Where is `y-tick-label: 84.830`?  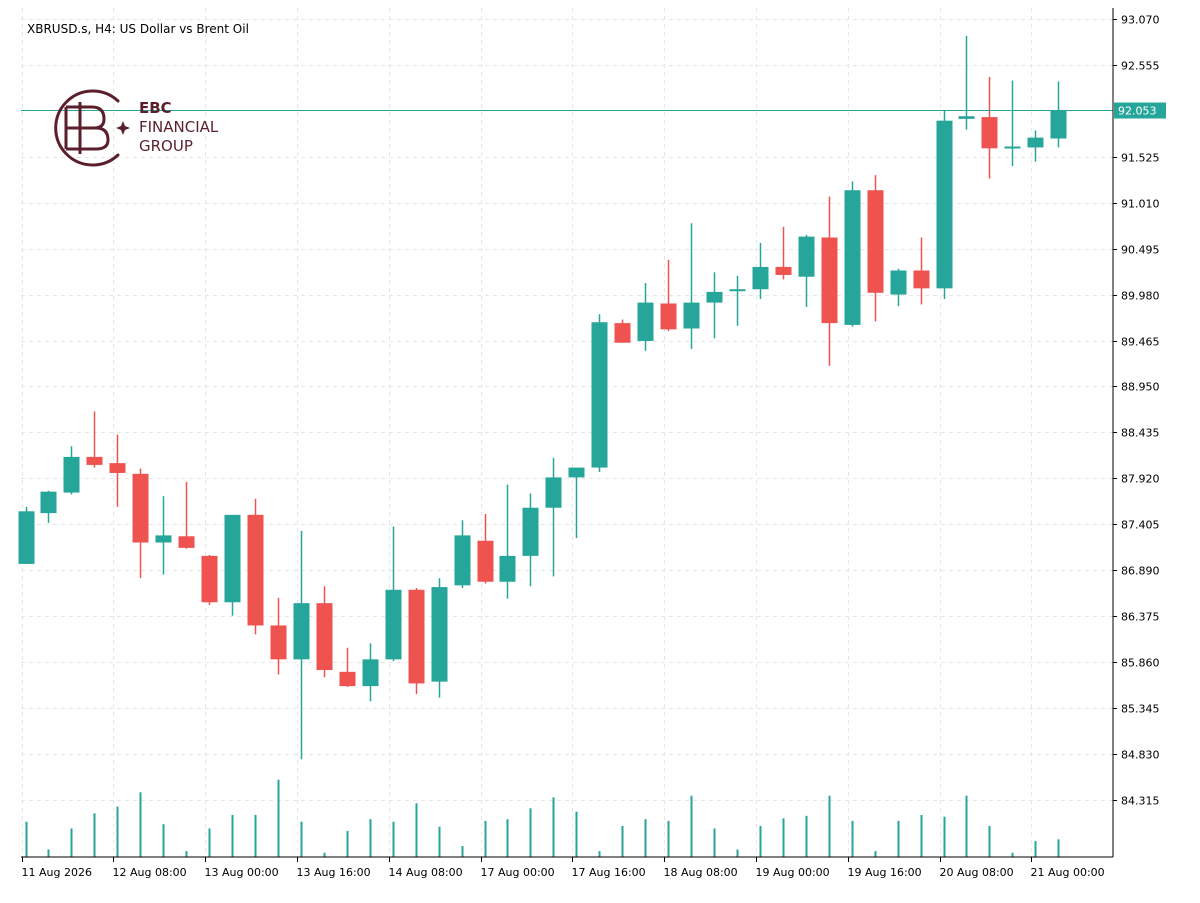
y-tick-label: 84.830 is located at coordinates (1140, 755).